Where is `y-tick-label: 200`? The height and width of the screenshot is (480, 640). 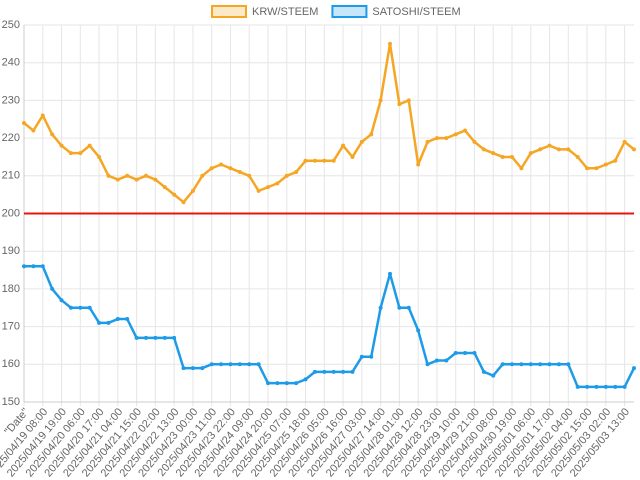 y-tick-label: 200 is located at coordinates (11, 213).